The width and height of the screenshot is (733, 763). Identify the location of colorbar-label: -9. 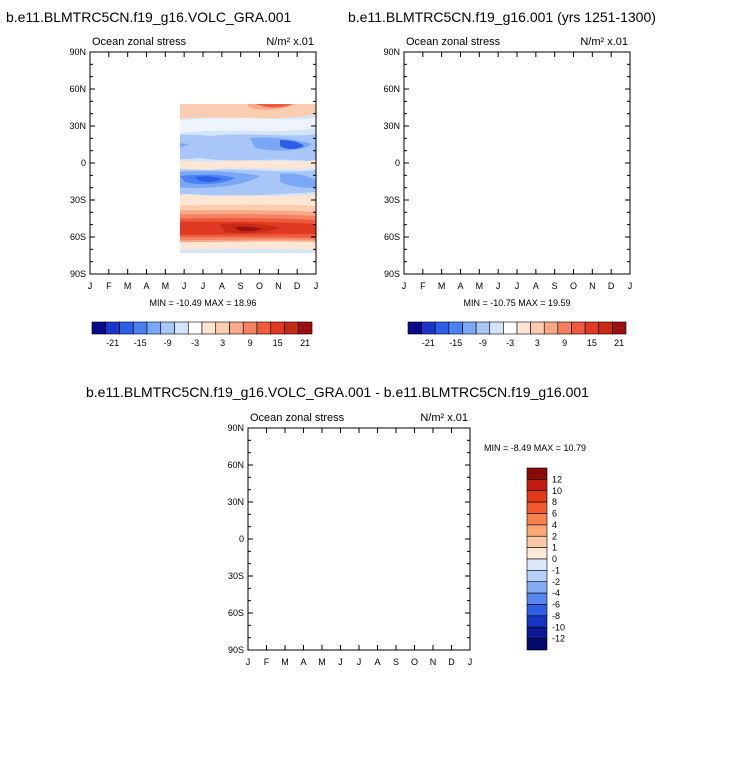
(168, 343).